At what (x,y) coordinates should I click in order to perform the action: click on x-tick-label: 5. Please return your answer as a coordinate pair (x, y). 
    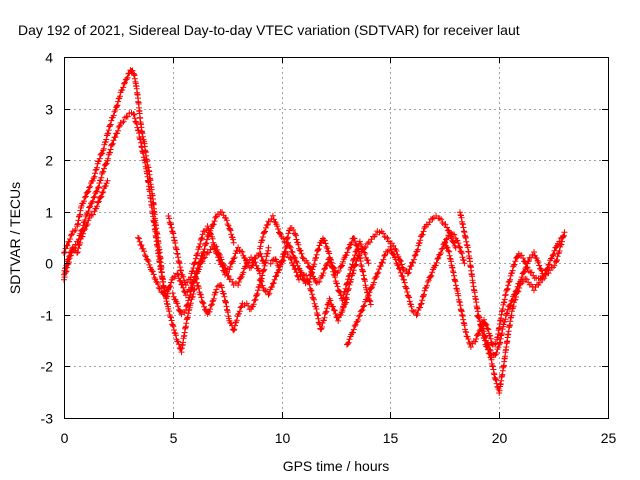
    Looking at the image, I should click on (174, 438).